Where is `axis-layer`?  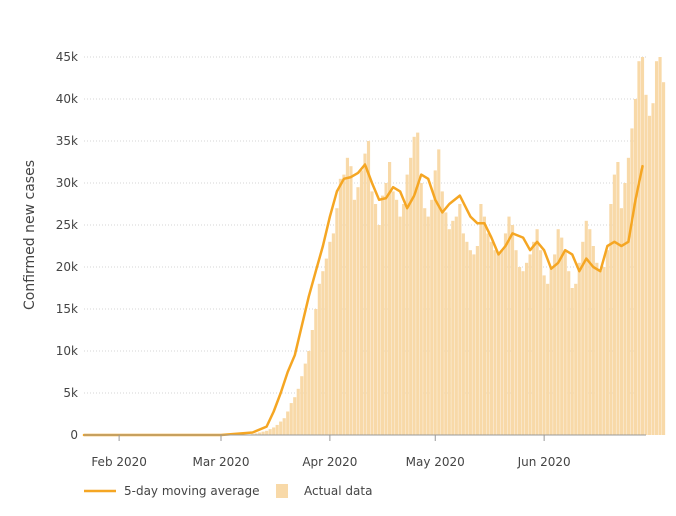 axis-layer is located at coordinates (365, 437).